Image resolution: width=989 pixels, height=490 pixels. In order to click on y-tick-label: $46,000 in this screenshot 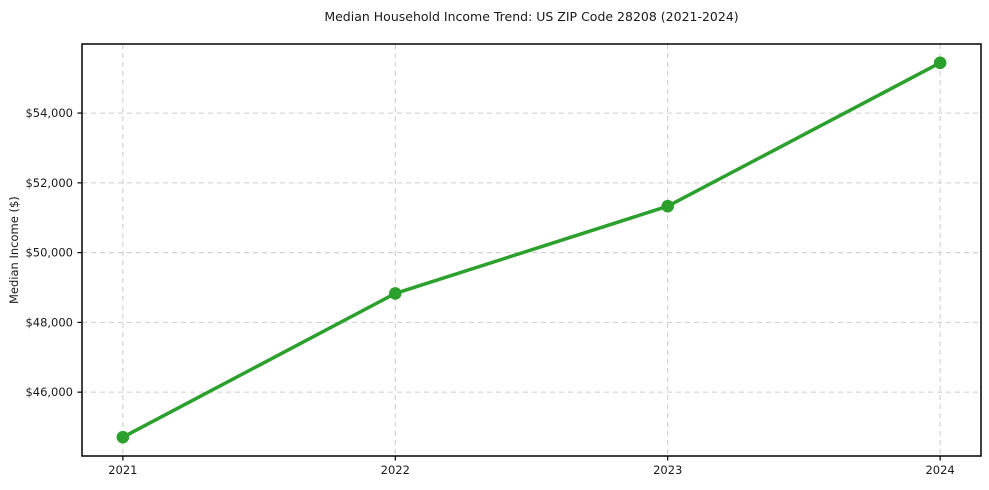, I will do `click(49, 392)`.